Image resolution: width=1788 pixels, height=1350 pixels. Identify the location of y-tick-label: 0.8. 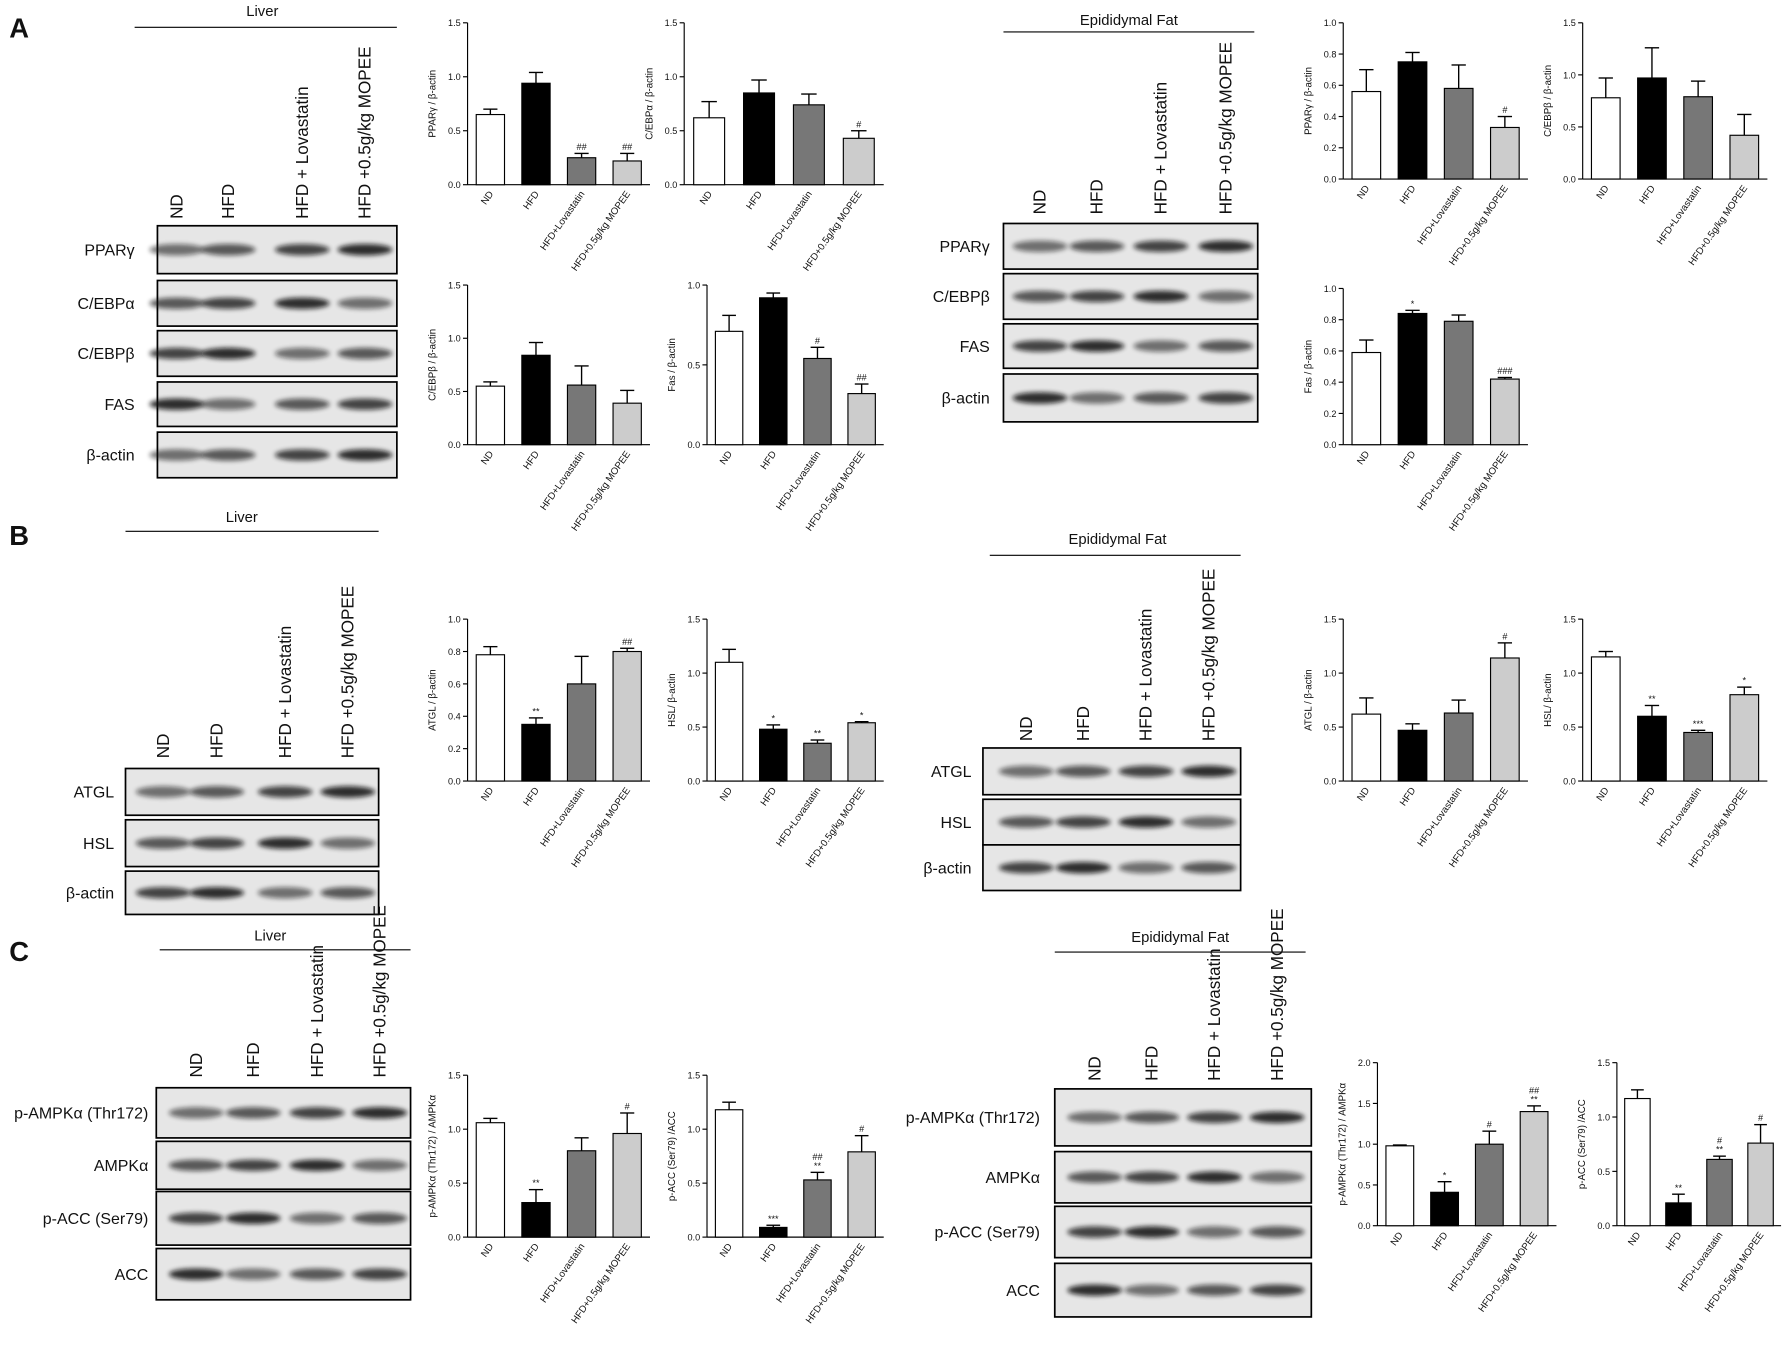
(1330, 320).